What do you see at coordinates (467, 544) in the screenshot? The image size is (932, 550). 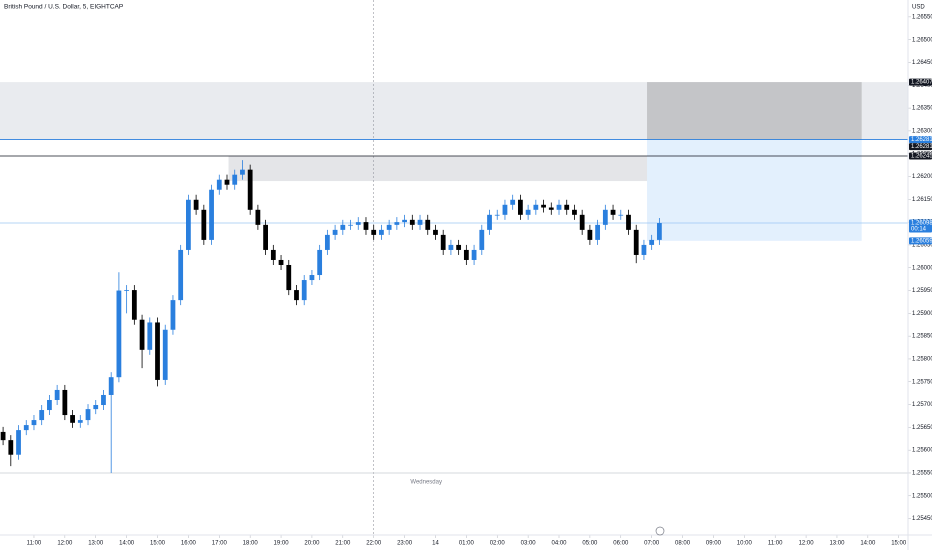 I see `x-tick-label: 01:00` at bounding box center [467, 544].